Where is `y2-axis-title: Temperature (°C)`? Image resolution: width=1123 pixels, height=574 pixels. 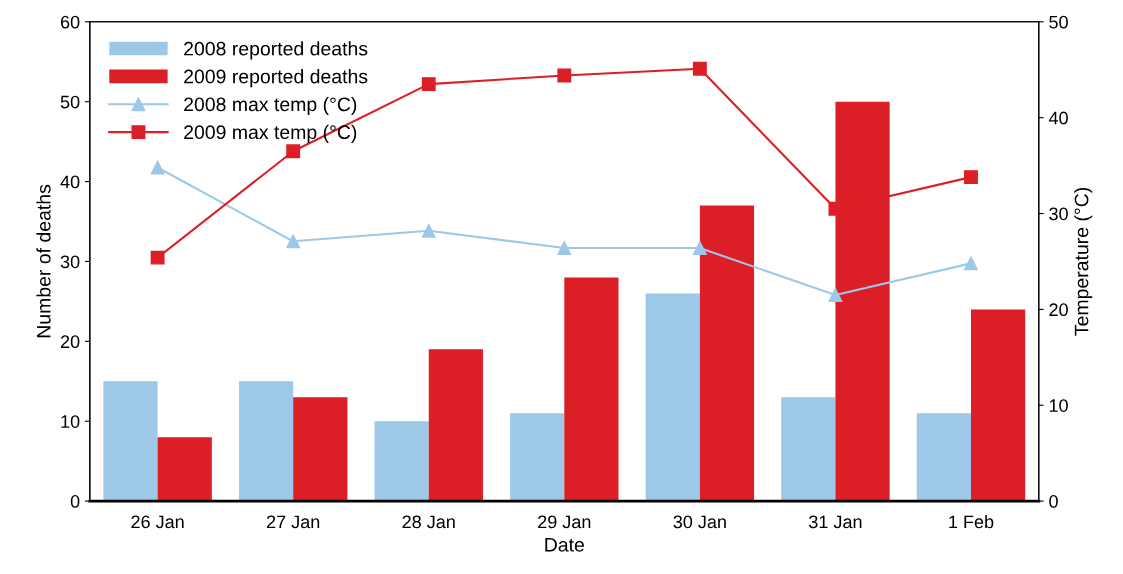 y2-axis-title: Temperature (°C) is located at coordinates (1083, 262).